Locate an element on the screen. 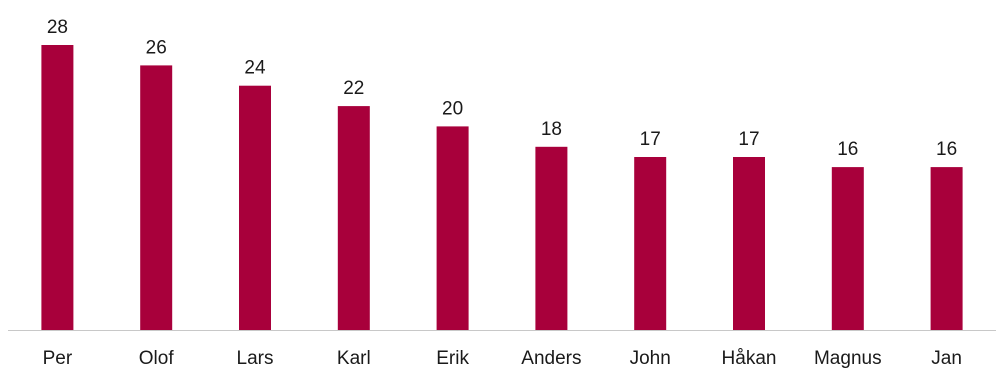 This screenshot has width=1004, height=371. x-tick-label: Erik is located at coordinates (452, 358).